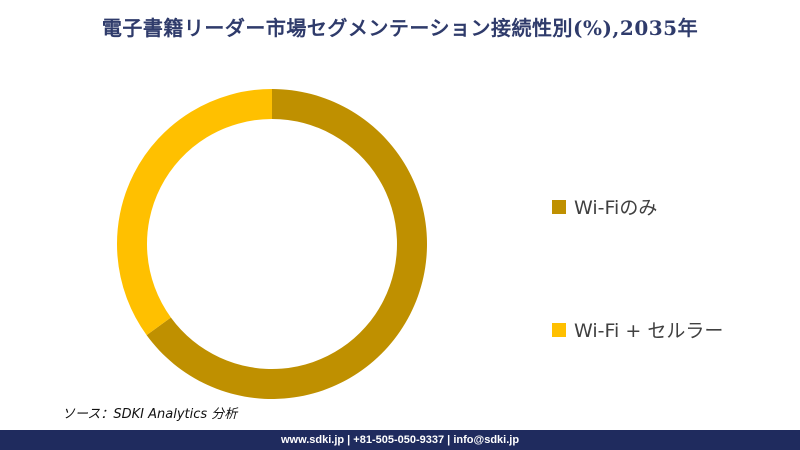 The image size is (800, 450). I want to click on legend-item-wifi-only: Wi-Fiのみ, so click(604, 206).